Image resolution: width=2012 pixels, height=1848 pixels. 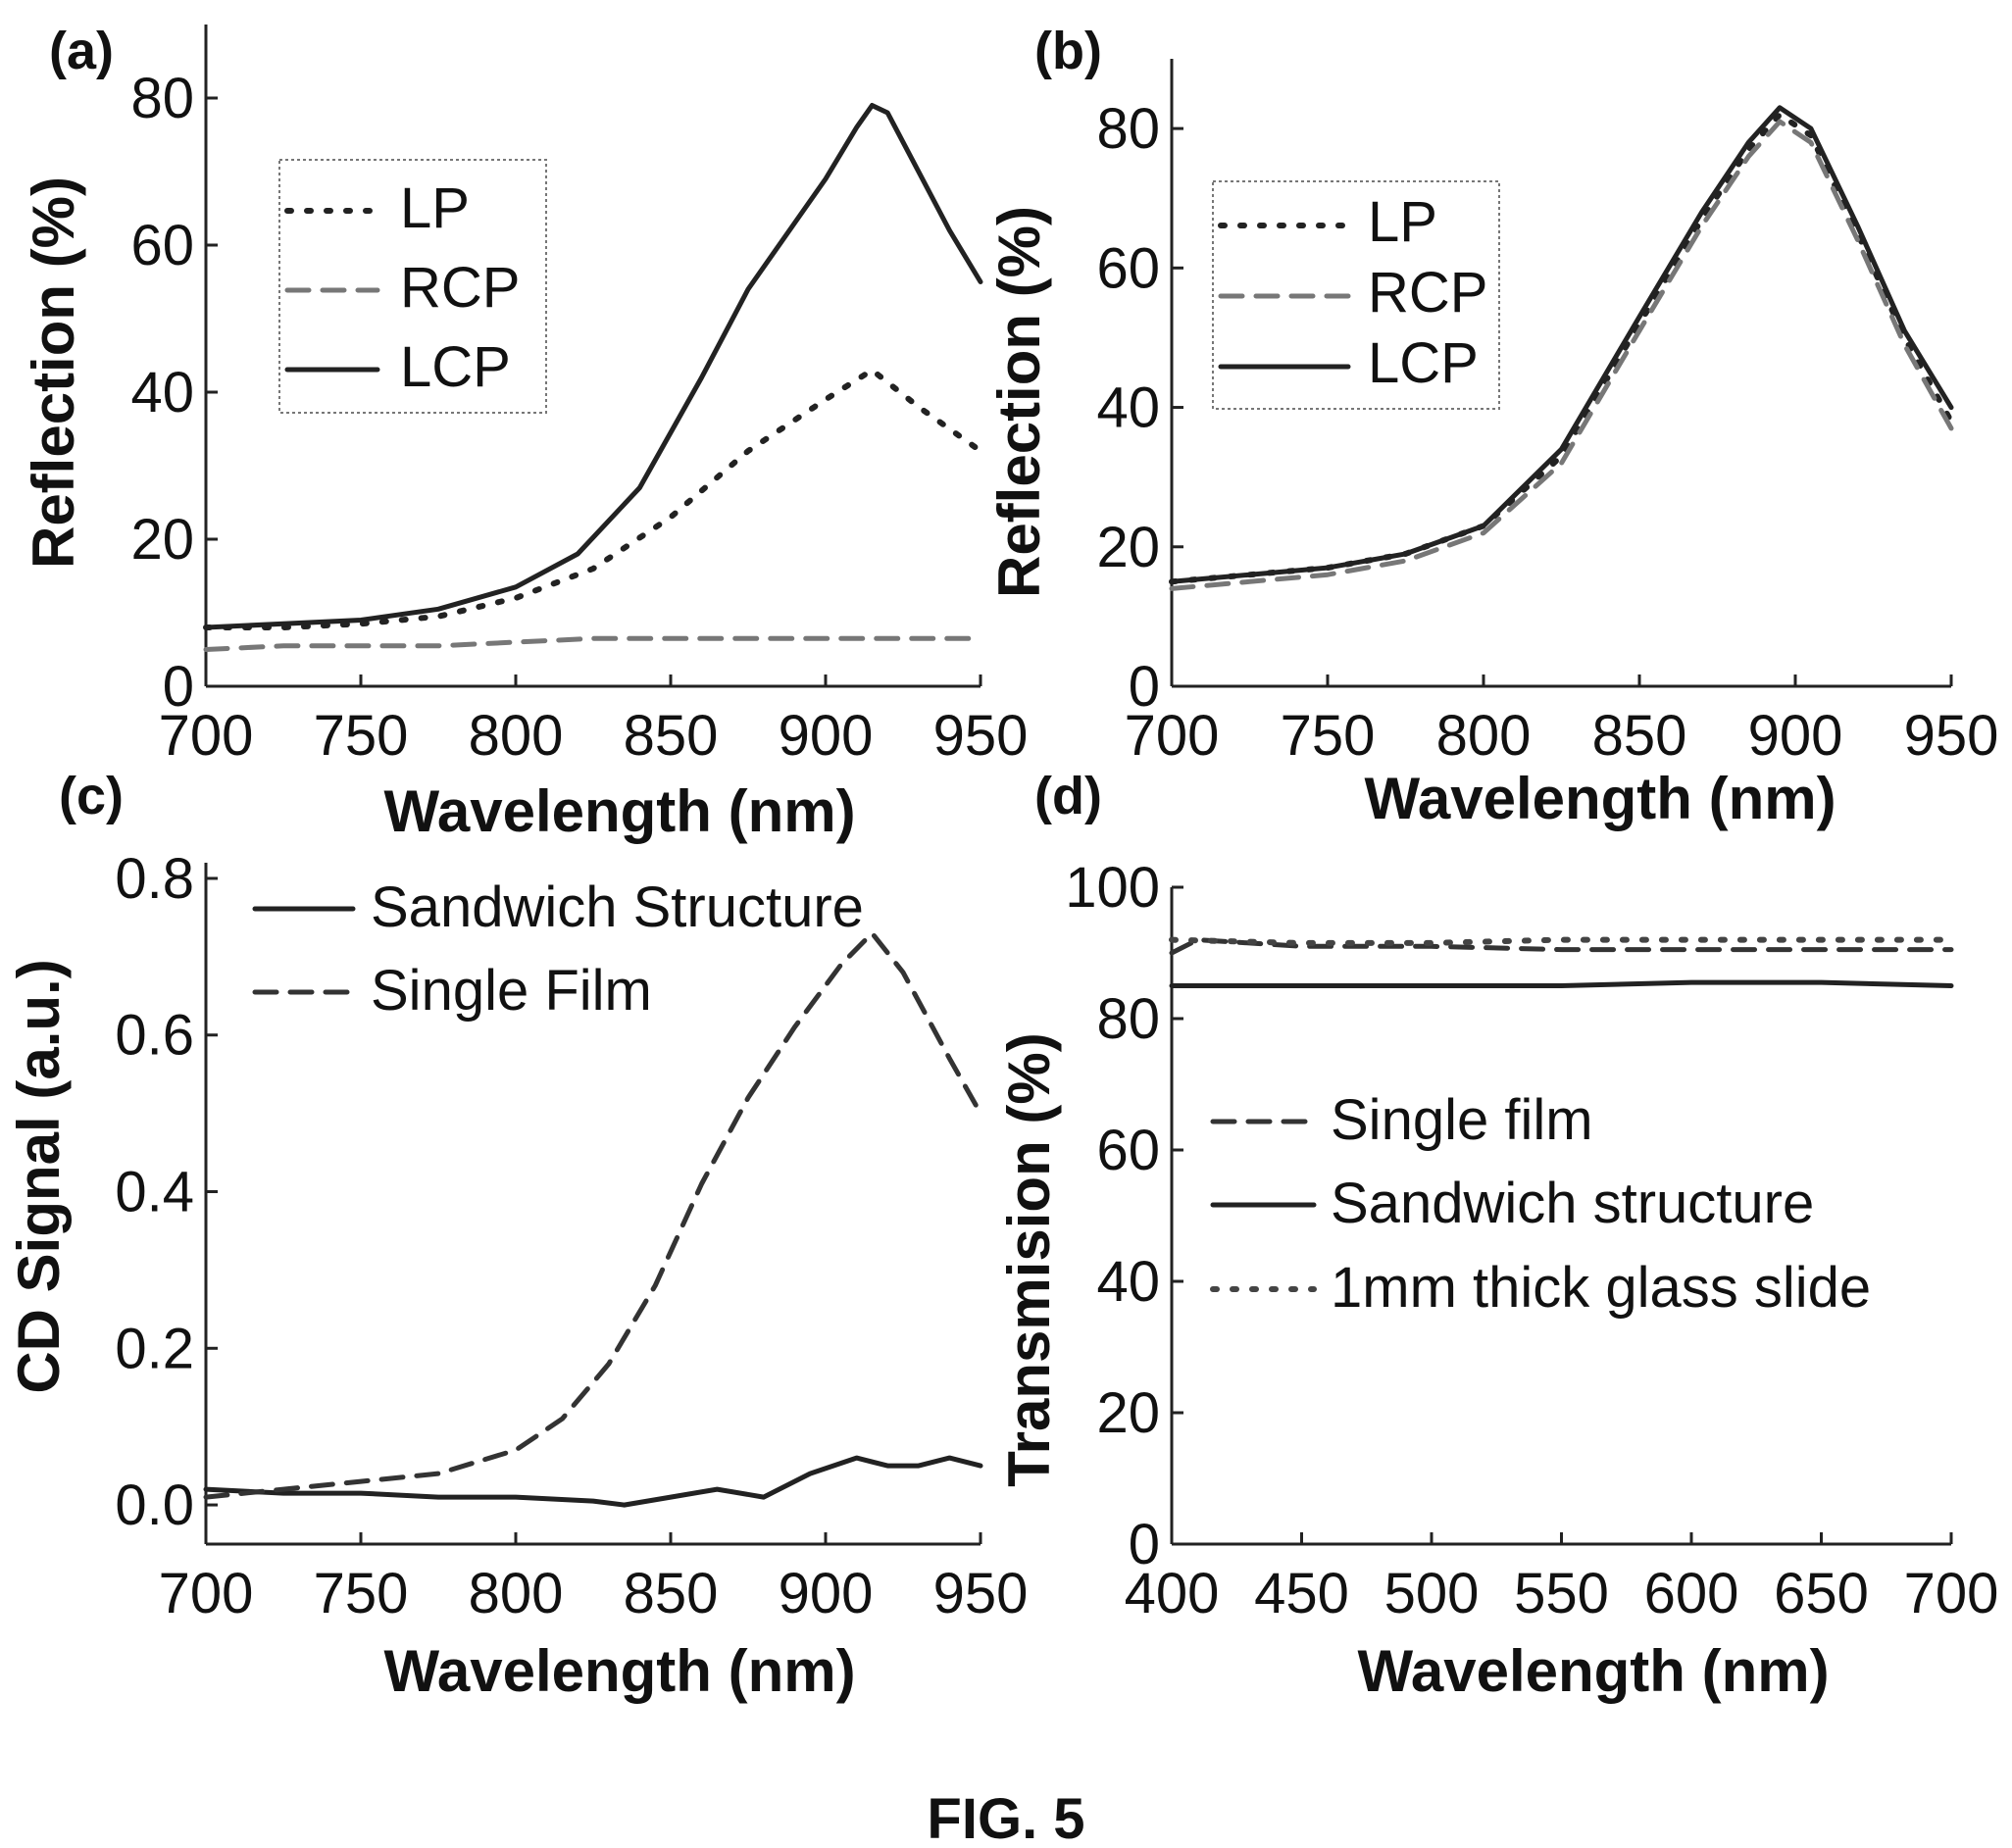 I want to click on x-tick-label: 500, so click(x=1432, y=1593).